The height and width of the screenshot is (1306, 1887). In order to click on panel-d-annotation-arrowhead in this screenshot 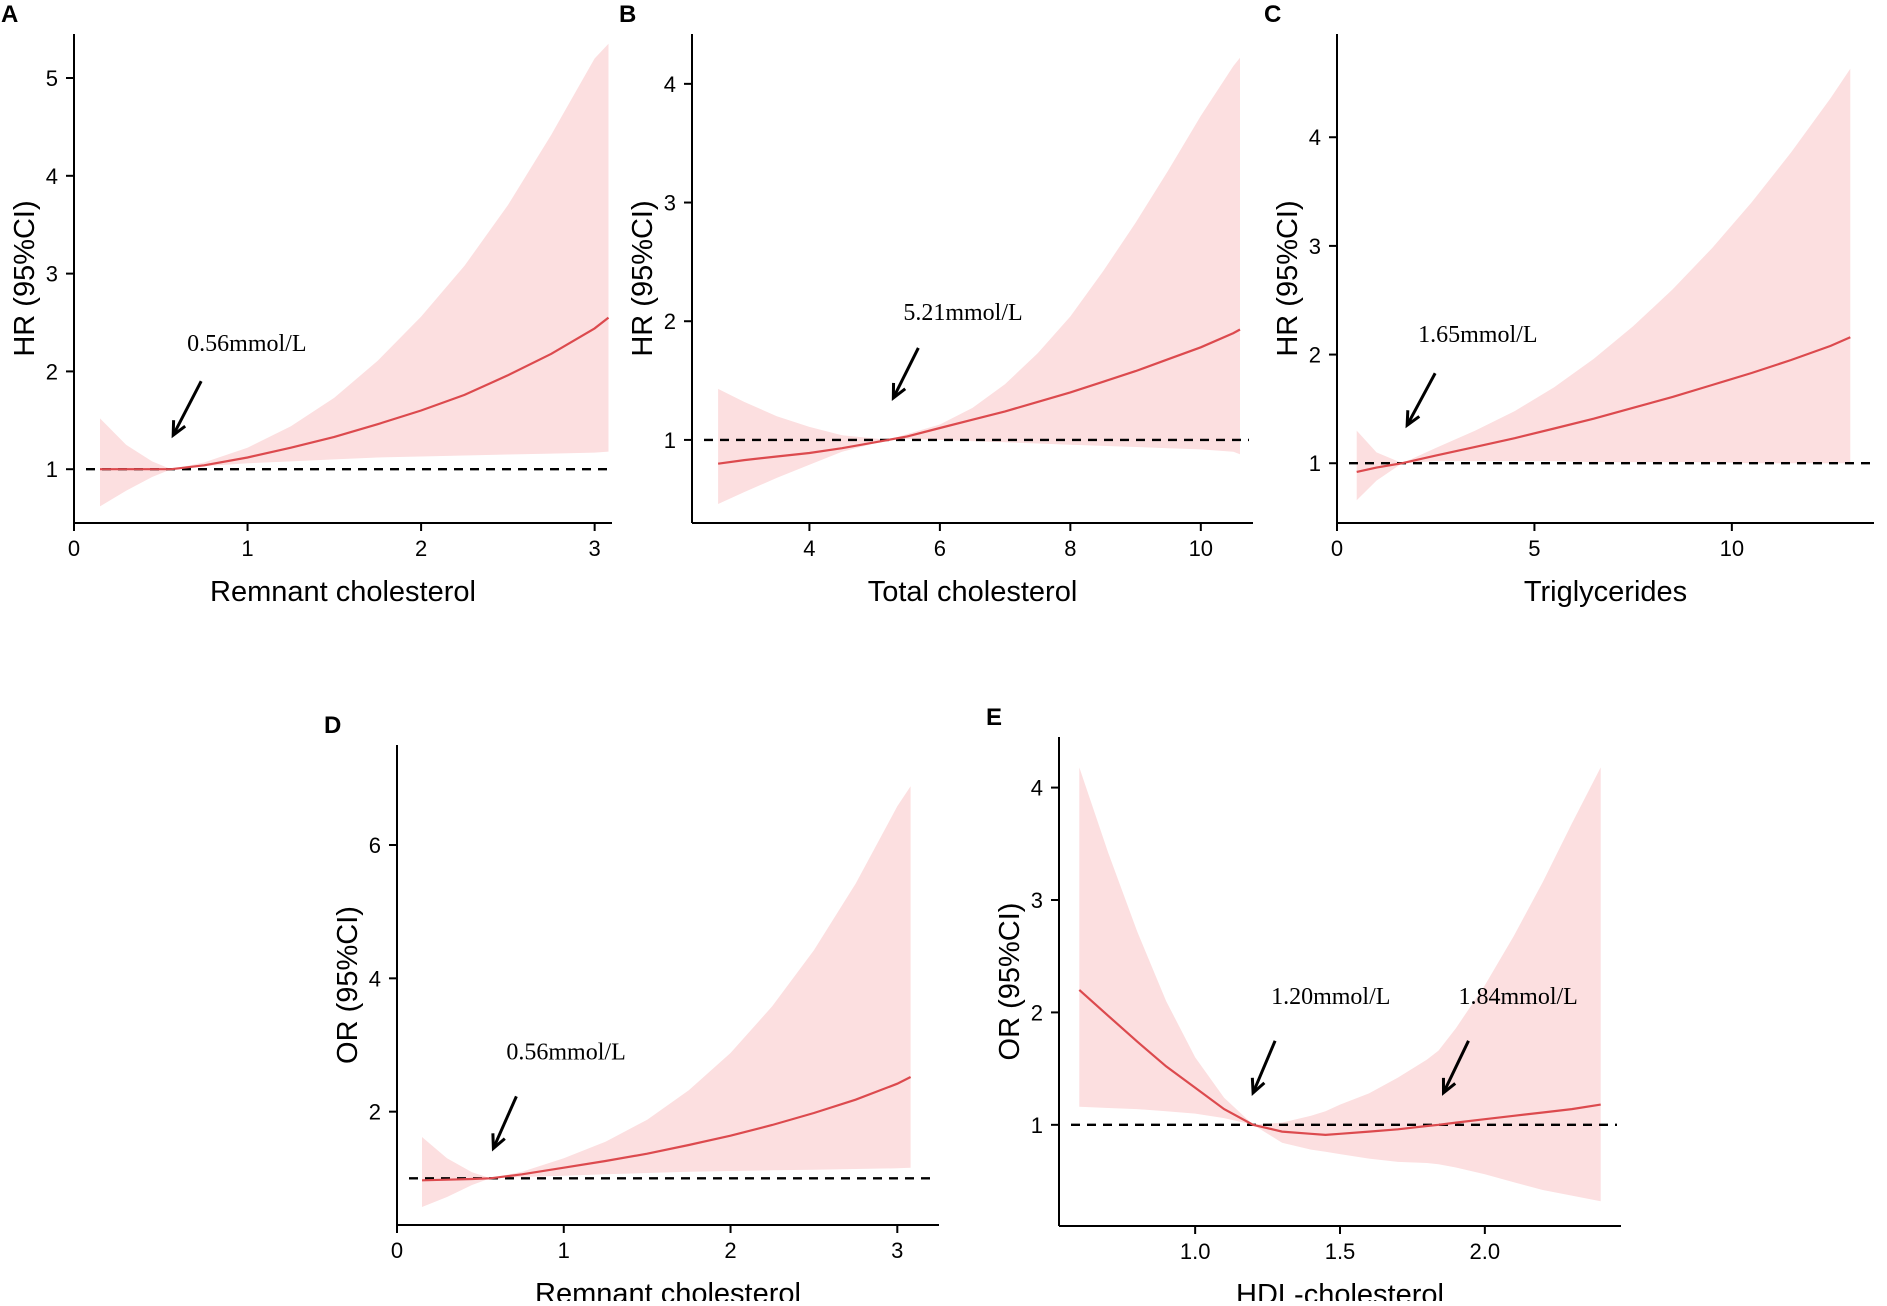, I will do `click(498, 1142)`.